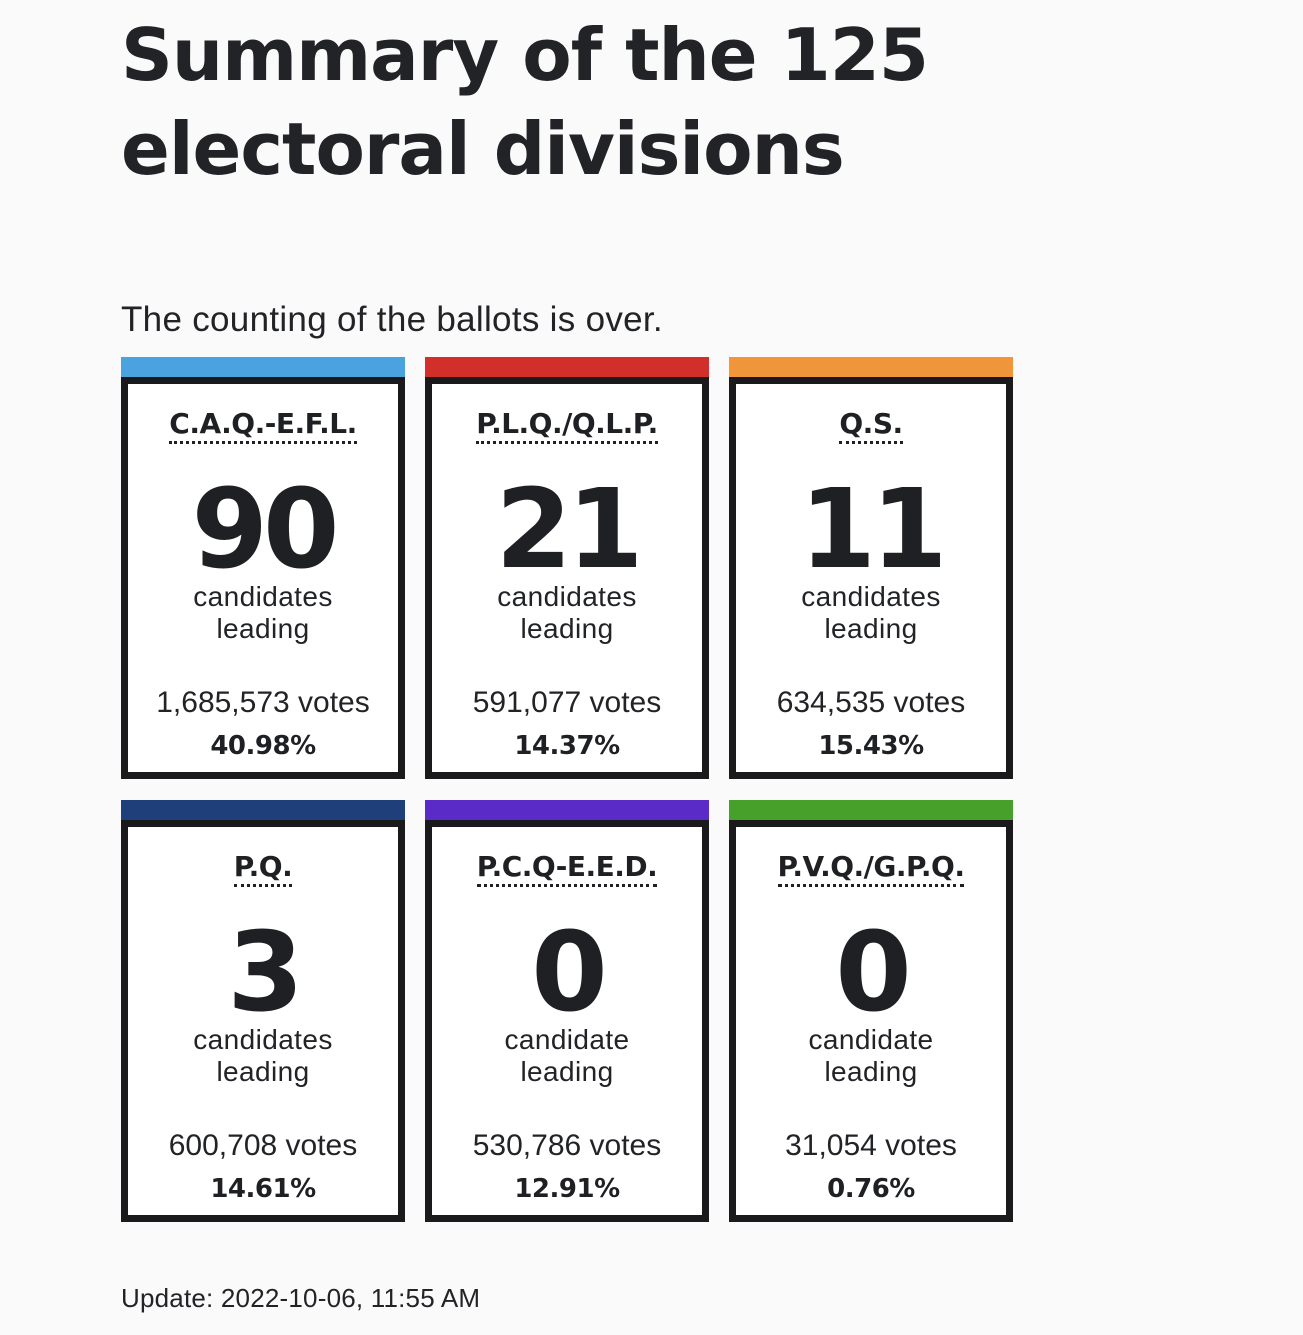 The width and height of the screenshot is (1303, 1335). Describe the element at coordinates (567, 1145) in the screenshot. I see `vote-count: 530,786 votes` at that location.